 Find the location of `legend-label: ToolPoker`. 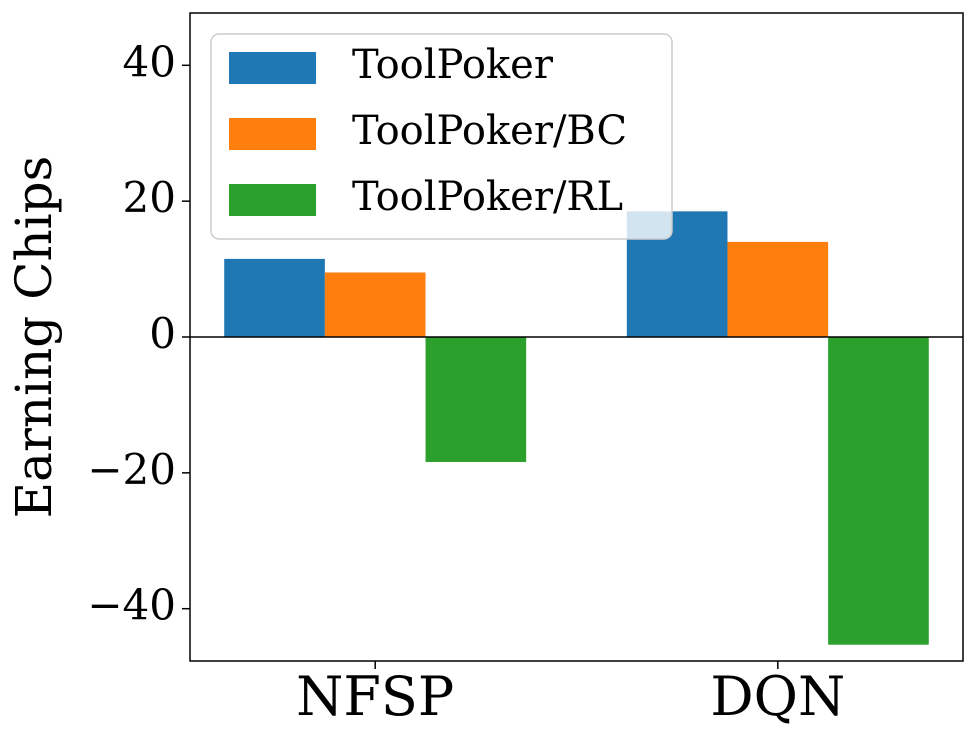

legend-label: ToolPoker is located at coordinates (453, 65).